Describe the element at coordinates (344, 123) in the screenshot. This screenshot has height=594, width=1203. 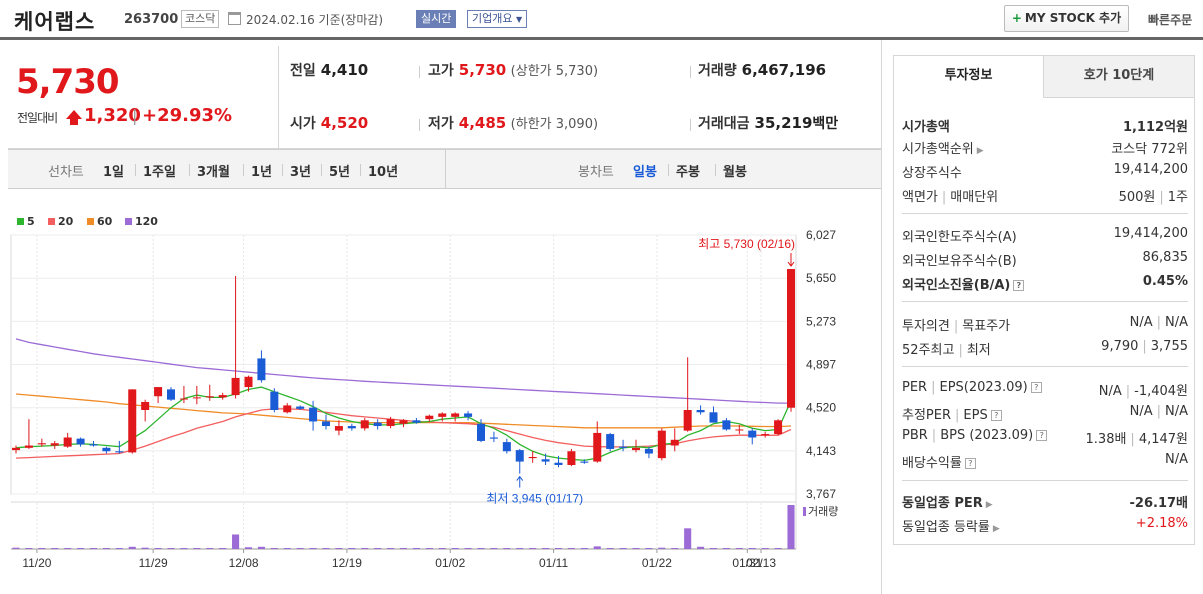
I see `open-value: 4,520` at that location.